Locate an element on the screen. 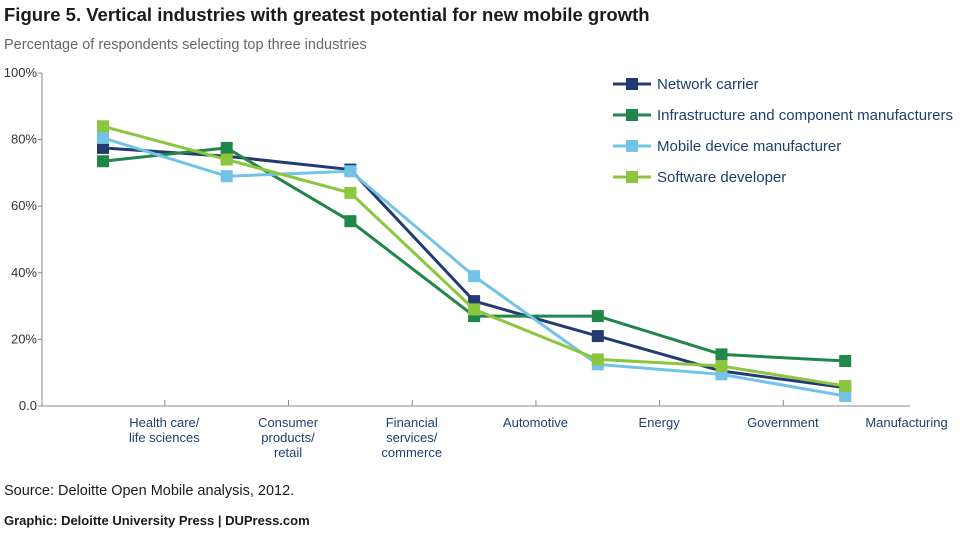  x-tick-label-line: Automotive is located at coordinates (535, 422).